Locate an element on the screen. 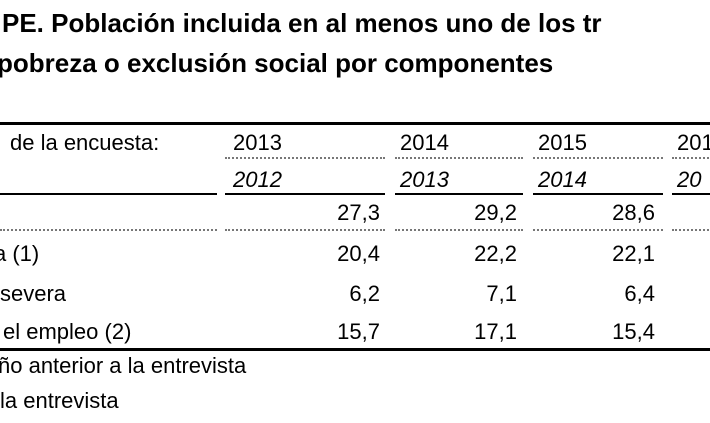 This screenshot has height=423, width=710. cell-value: 6,4 is located at coordinates (639, 293).